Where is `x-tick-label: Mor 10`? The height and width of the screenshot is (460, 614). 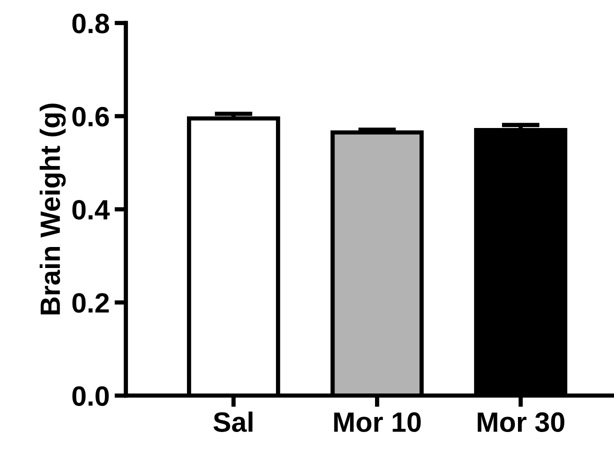 x-tick-label: Mor 10 is located at coordinates (377, 422).